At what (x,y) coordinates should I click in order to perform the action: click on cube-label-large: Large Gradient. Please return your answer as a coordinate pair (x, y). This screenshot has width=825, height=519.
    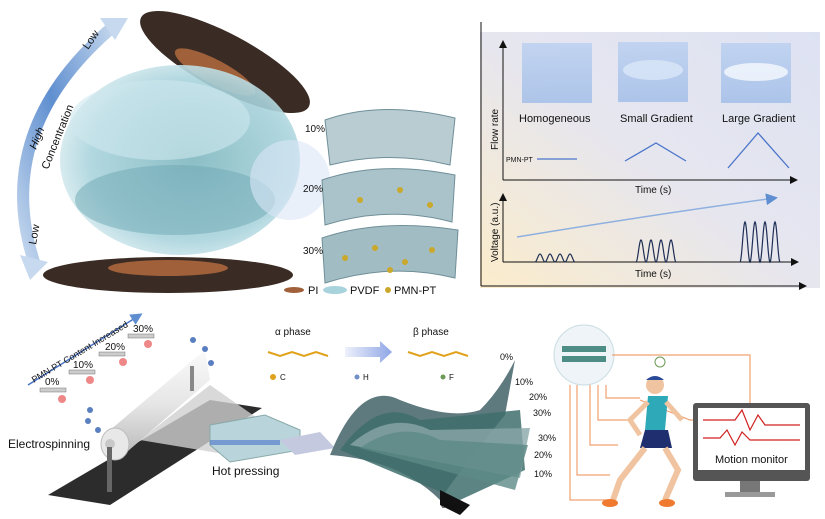
    Looking at the image, I should click on (758, 119).